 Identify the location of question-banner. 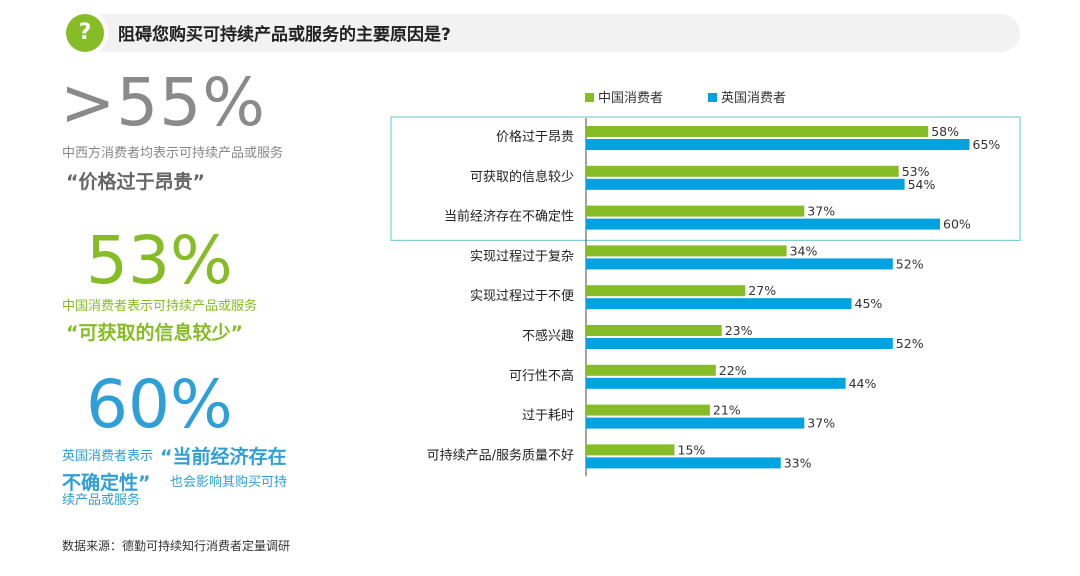
(541, 33).